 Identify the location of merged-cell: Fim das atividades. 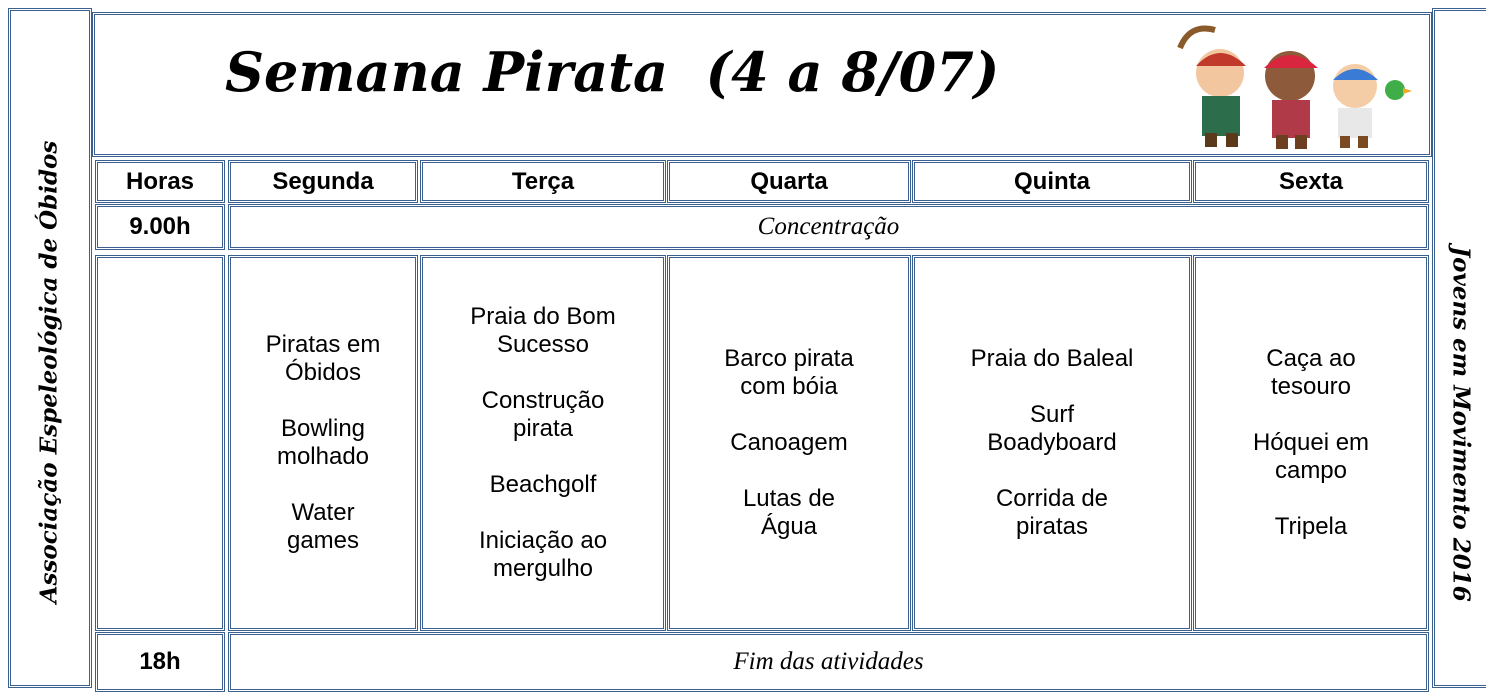
(828, 662).